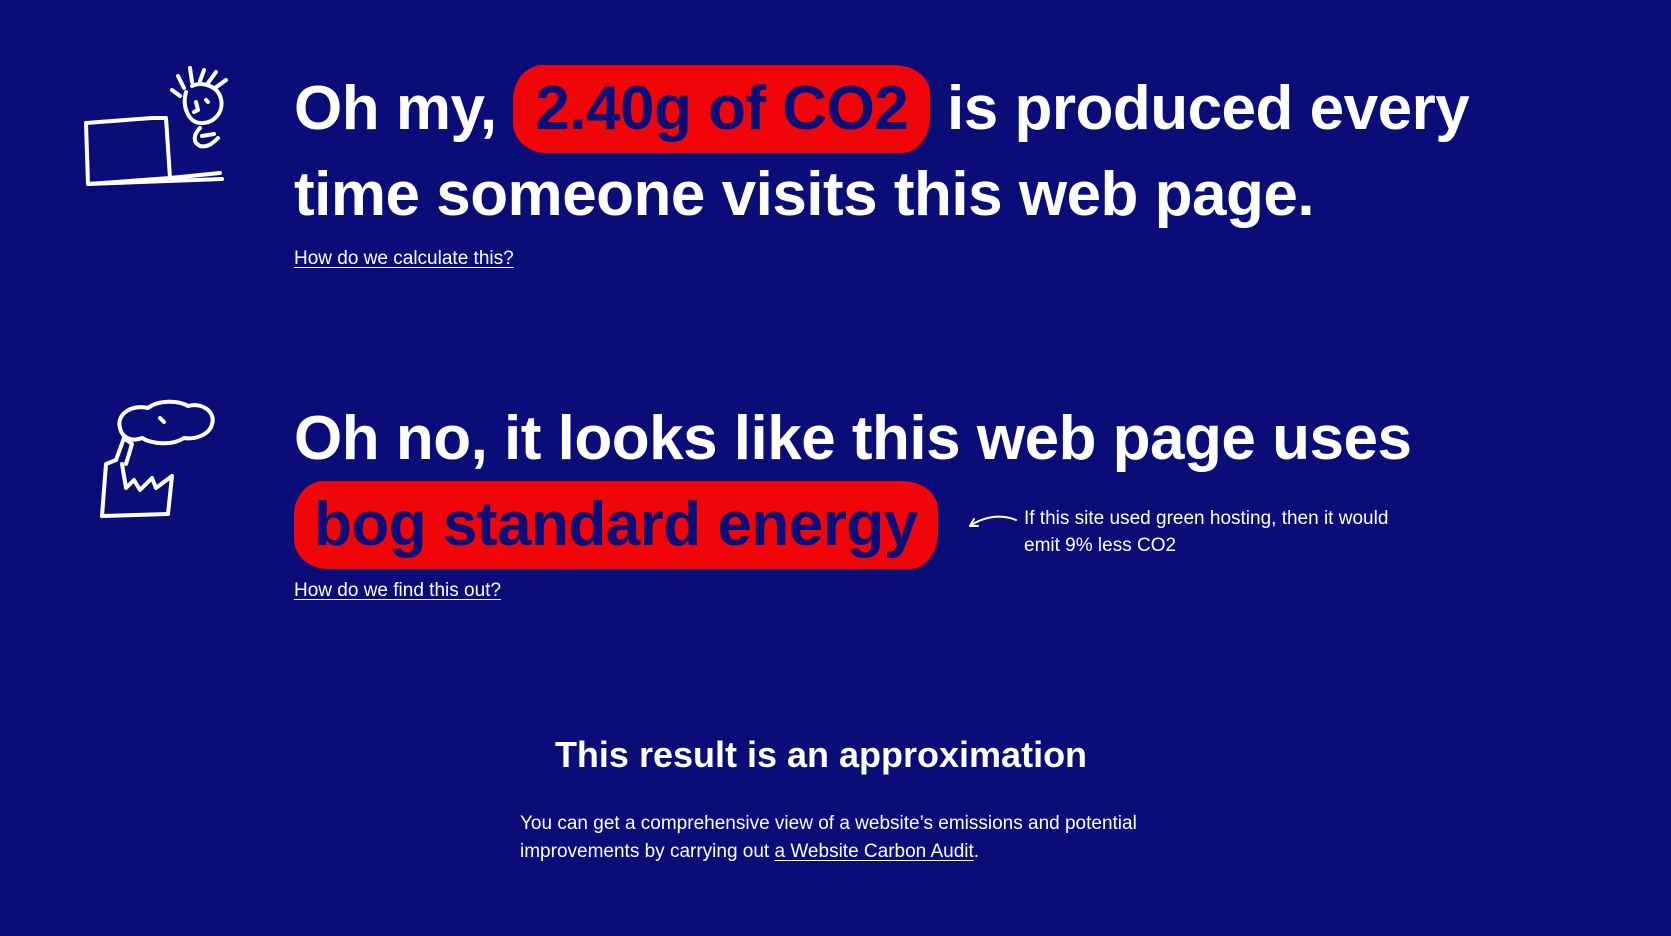 The height and width of the screenshot is (936, 1671). I want to click on how-find-out-link: How do we find this out?, so click(398, 590).